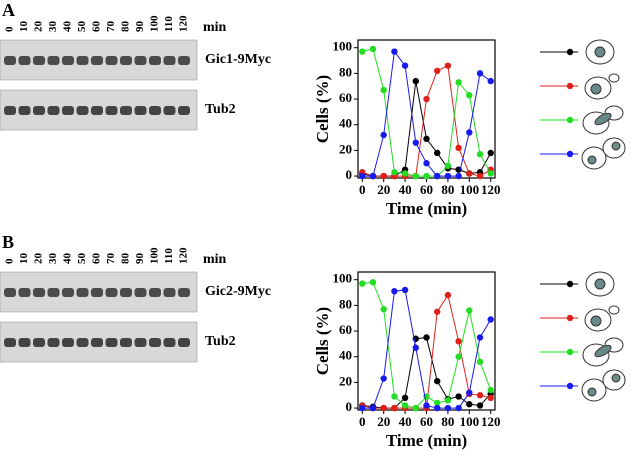 The width and height of the screenshot is (640, 459). What do you see at coordinates (447, 421) in the screenshot?
I see `x-tick-label: 80` at bounding box center [447, 421].